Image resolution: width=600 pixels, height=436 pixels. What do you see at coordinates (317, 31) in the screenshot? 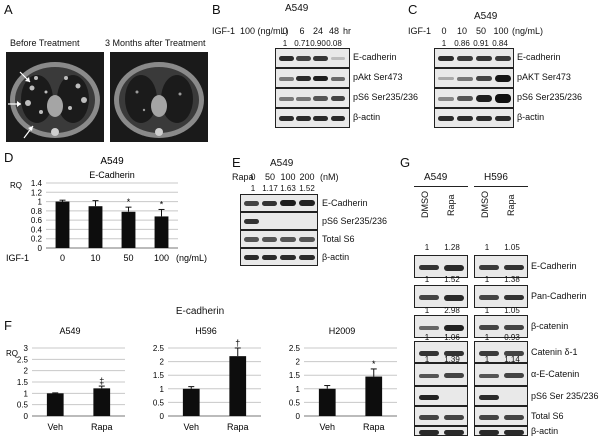
I see `panel-b-time: 24` at bounding box center [317, 31].